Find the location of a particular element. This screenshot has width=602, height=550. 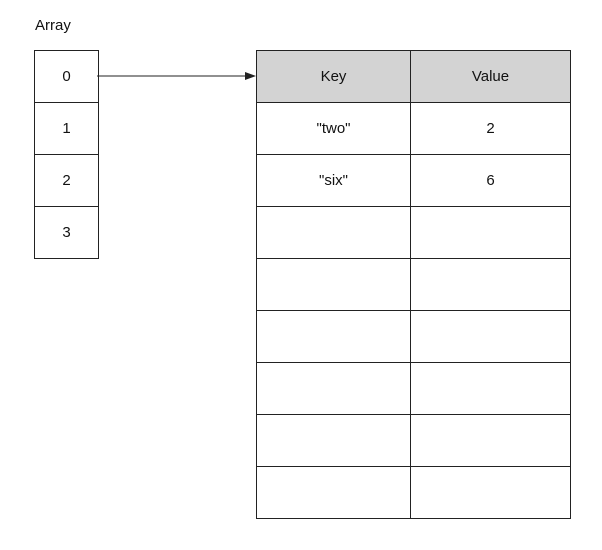

array-cell-2: 2 is located at coordinates (66, 181).